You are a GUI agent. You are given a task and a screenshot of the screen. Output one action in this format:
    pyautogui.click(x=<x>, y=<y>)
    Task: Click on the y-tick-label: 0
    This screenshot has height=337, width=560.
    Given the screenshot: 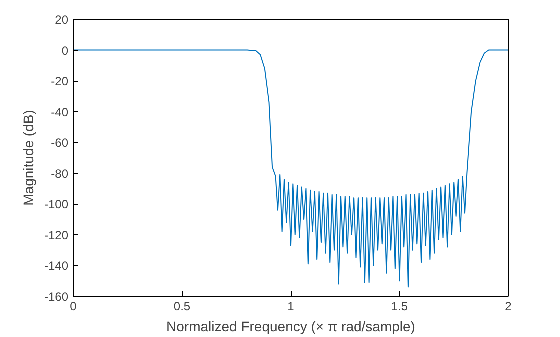 What is the action you would take?
    pyautogui.click(x=65, y=51)
    